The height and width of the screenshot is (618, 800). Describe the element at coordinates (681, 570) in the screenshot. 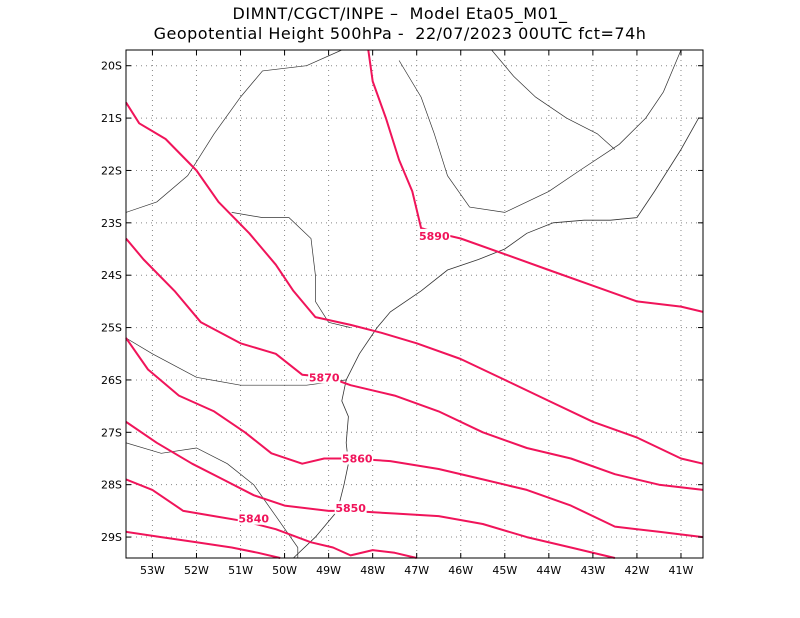

I see `lon-tick-label: 41W` at that location.